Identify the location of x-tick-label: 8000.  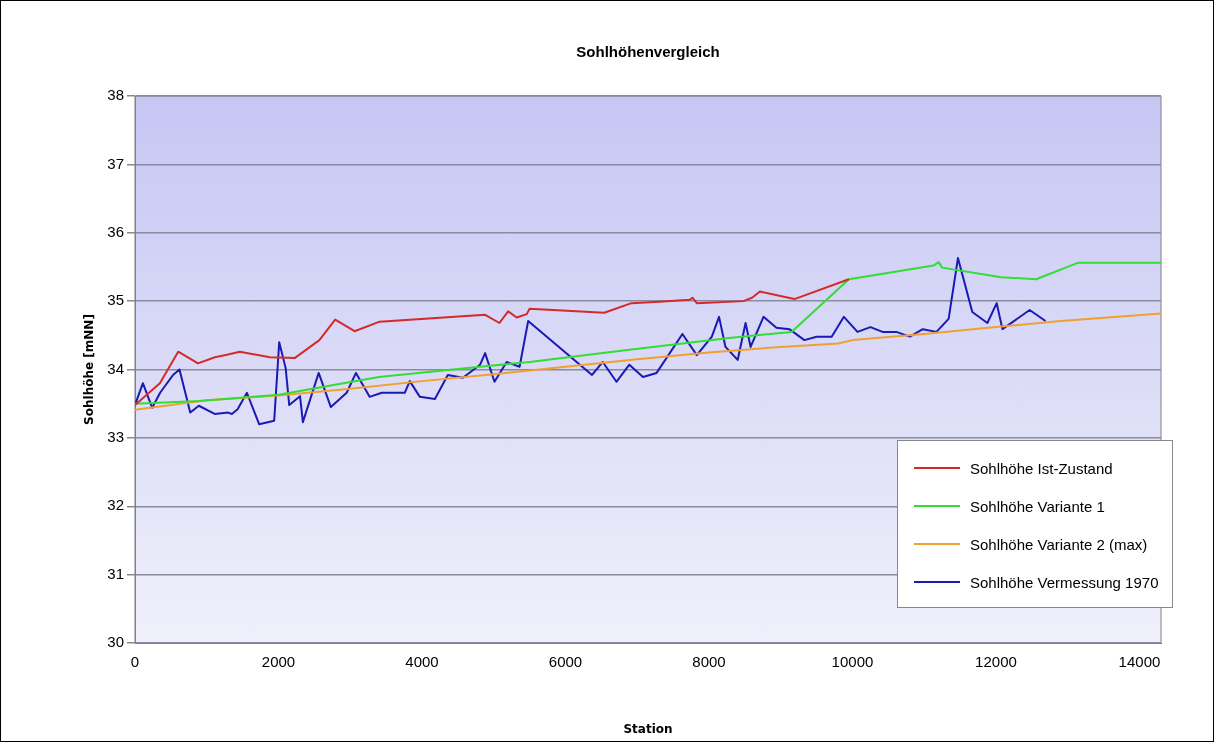
(709, 662).